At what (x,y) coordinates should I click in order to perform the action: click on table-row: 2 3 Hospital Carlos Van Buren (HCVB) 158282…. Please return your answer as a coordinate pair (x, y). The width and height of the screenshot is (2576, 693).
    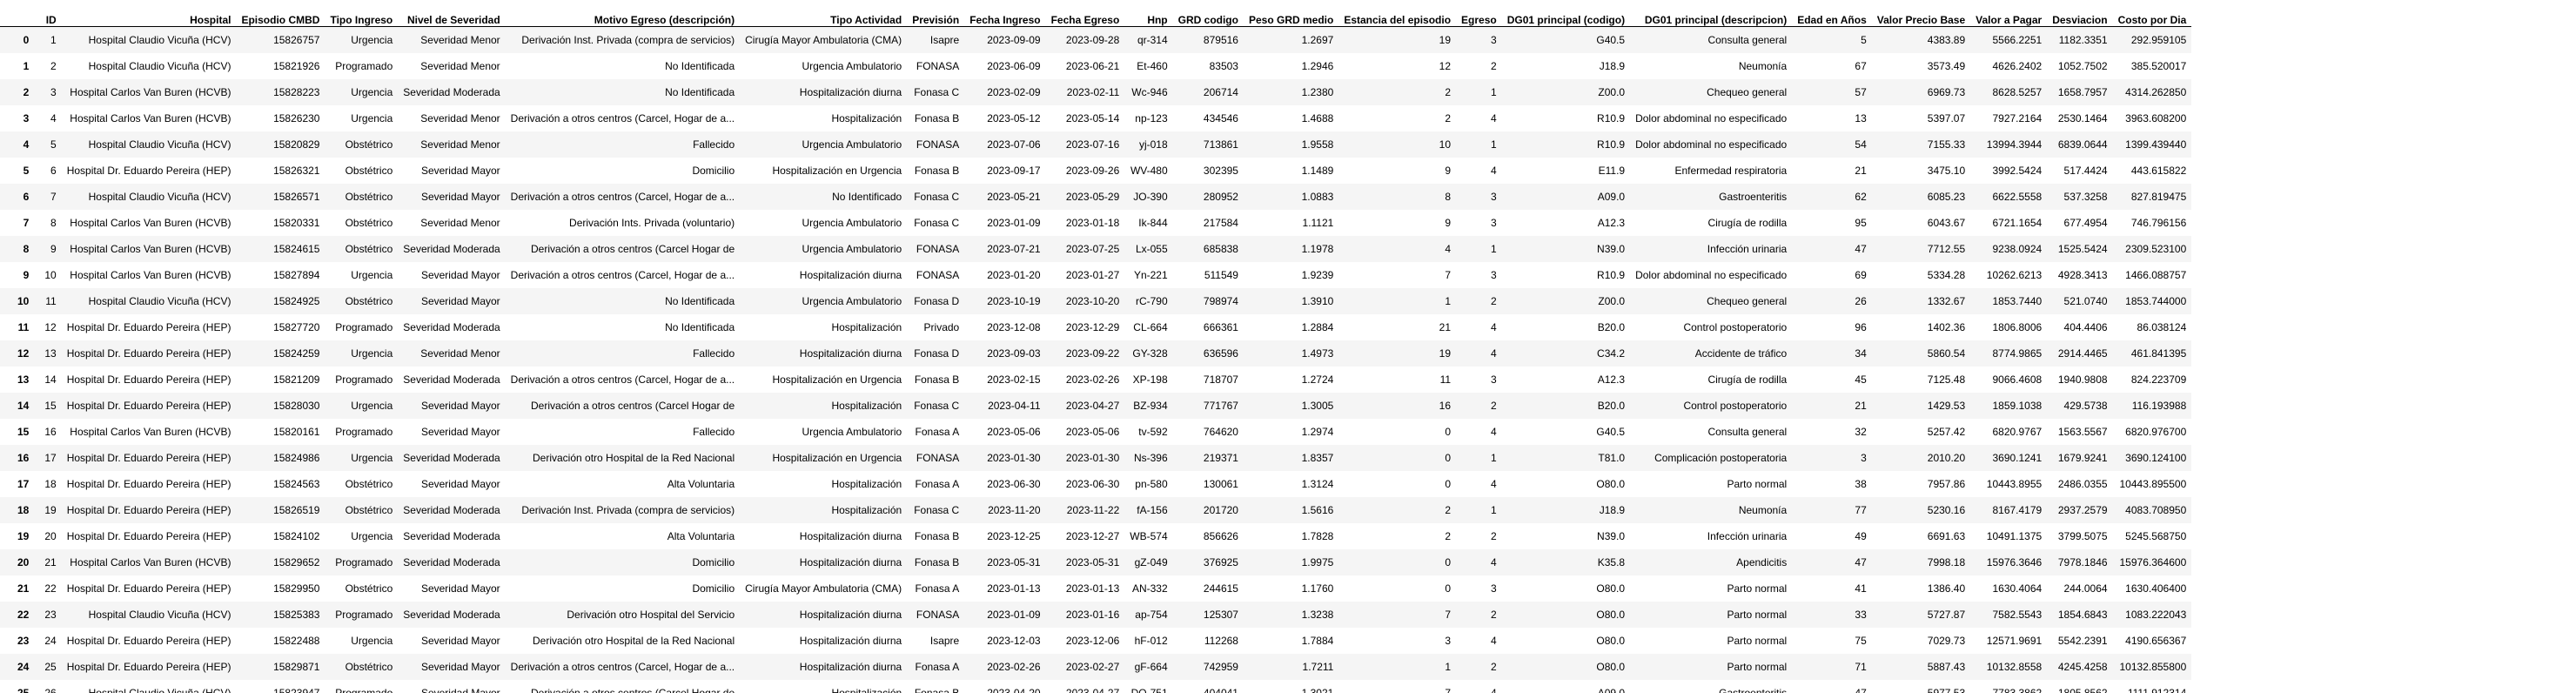
    Looking at the image, I should click on (1096, 91).